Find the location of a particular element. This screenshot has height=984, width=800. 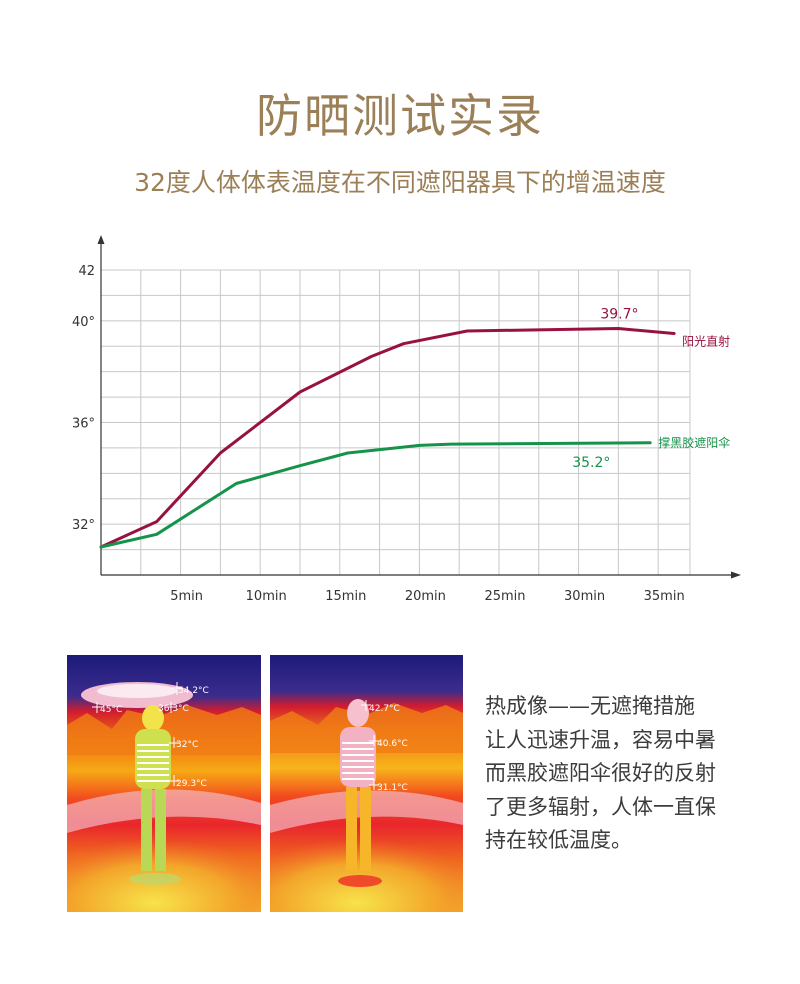

x-tick-label: 35min is located at coordinates (664, 596).